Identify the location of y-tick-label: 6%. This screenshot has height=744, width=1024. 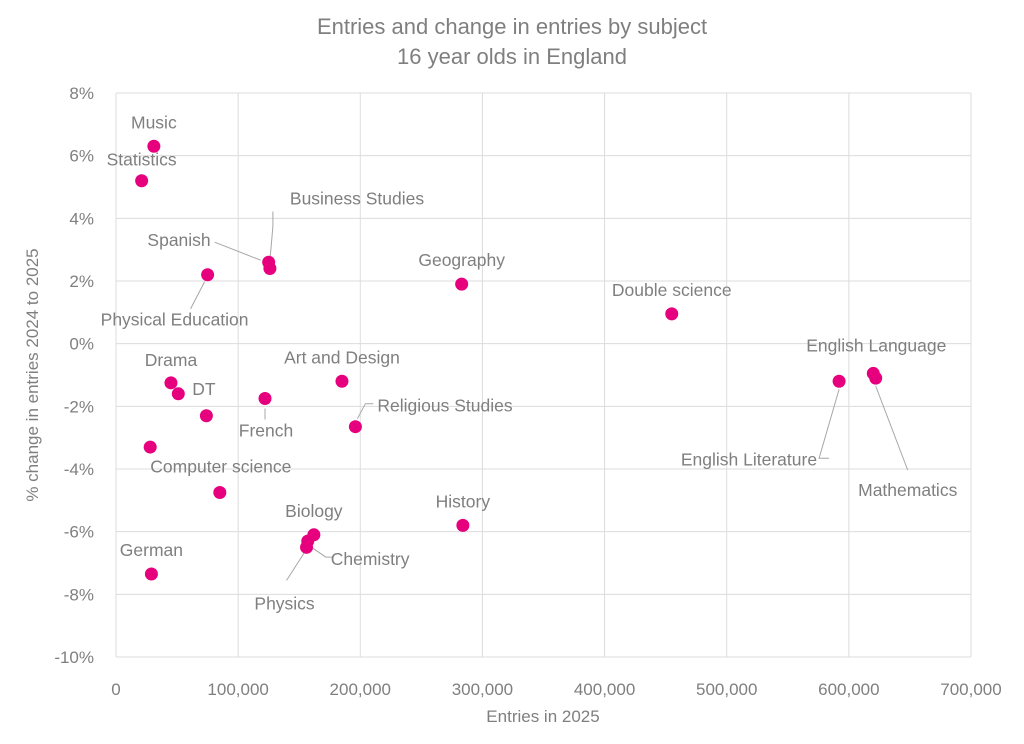
(81, 156).